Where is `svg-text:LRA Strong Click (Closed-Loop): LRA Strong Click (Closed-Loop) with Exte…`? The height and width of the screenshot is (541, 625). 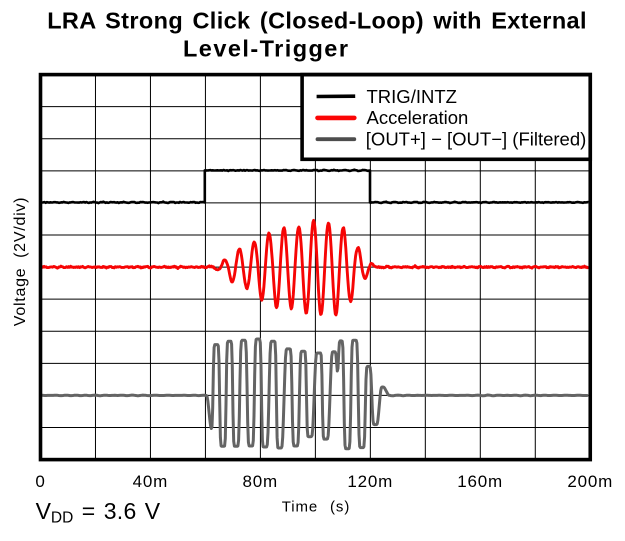
svg-text:LRA Strong Click (Closed-Loop): LRA Strong Click (Closed-Loop) with Exte… is located at coordinates (317, 21).